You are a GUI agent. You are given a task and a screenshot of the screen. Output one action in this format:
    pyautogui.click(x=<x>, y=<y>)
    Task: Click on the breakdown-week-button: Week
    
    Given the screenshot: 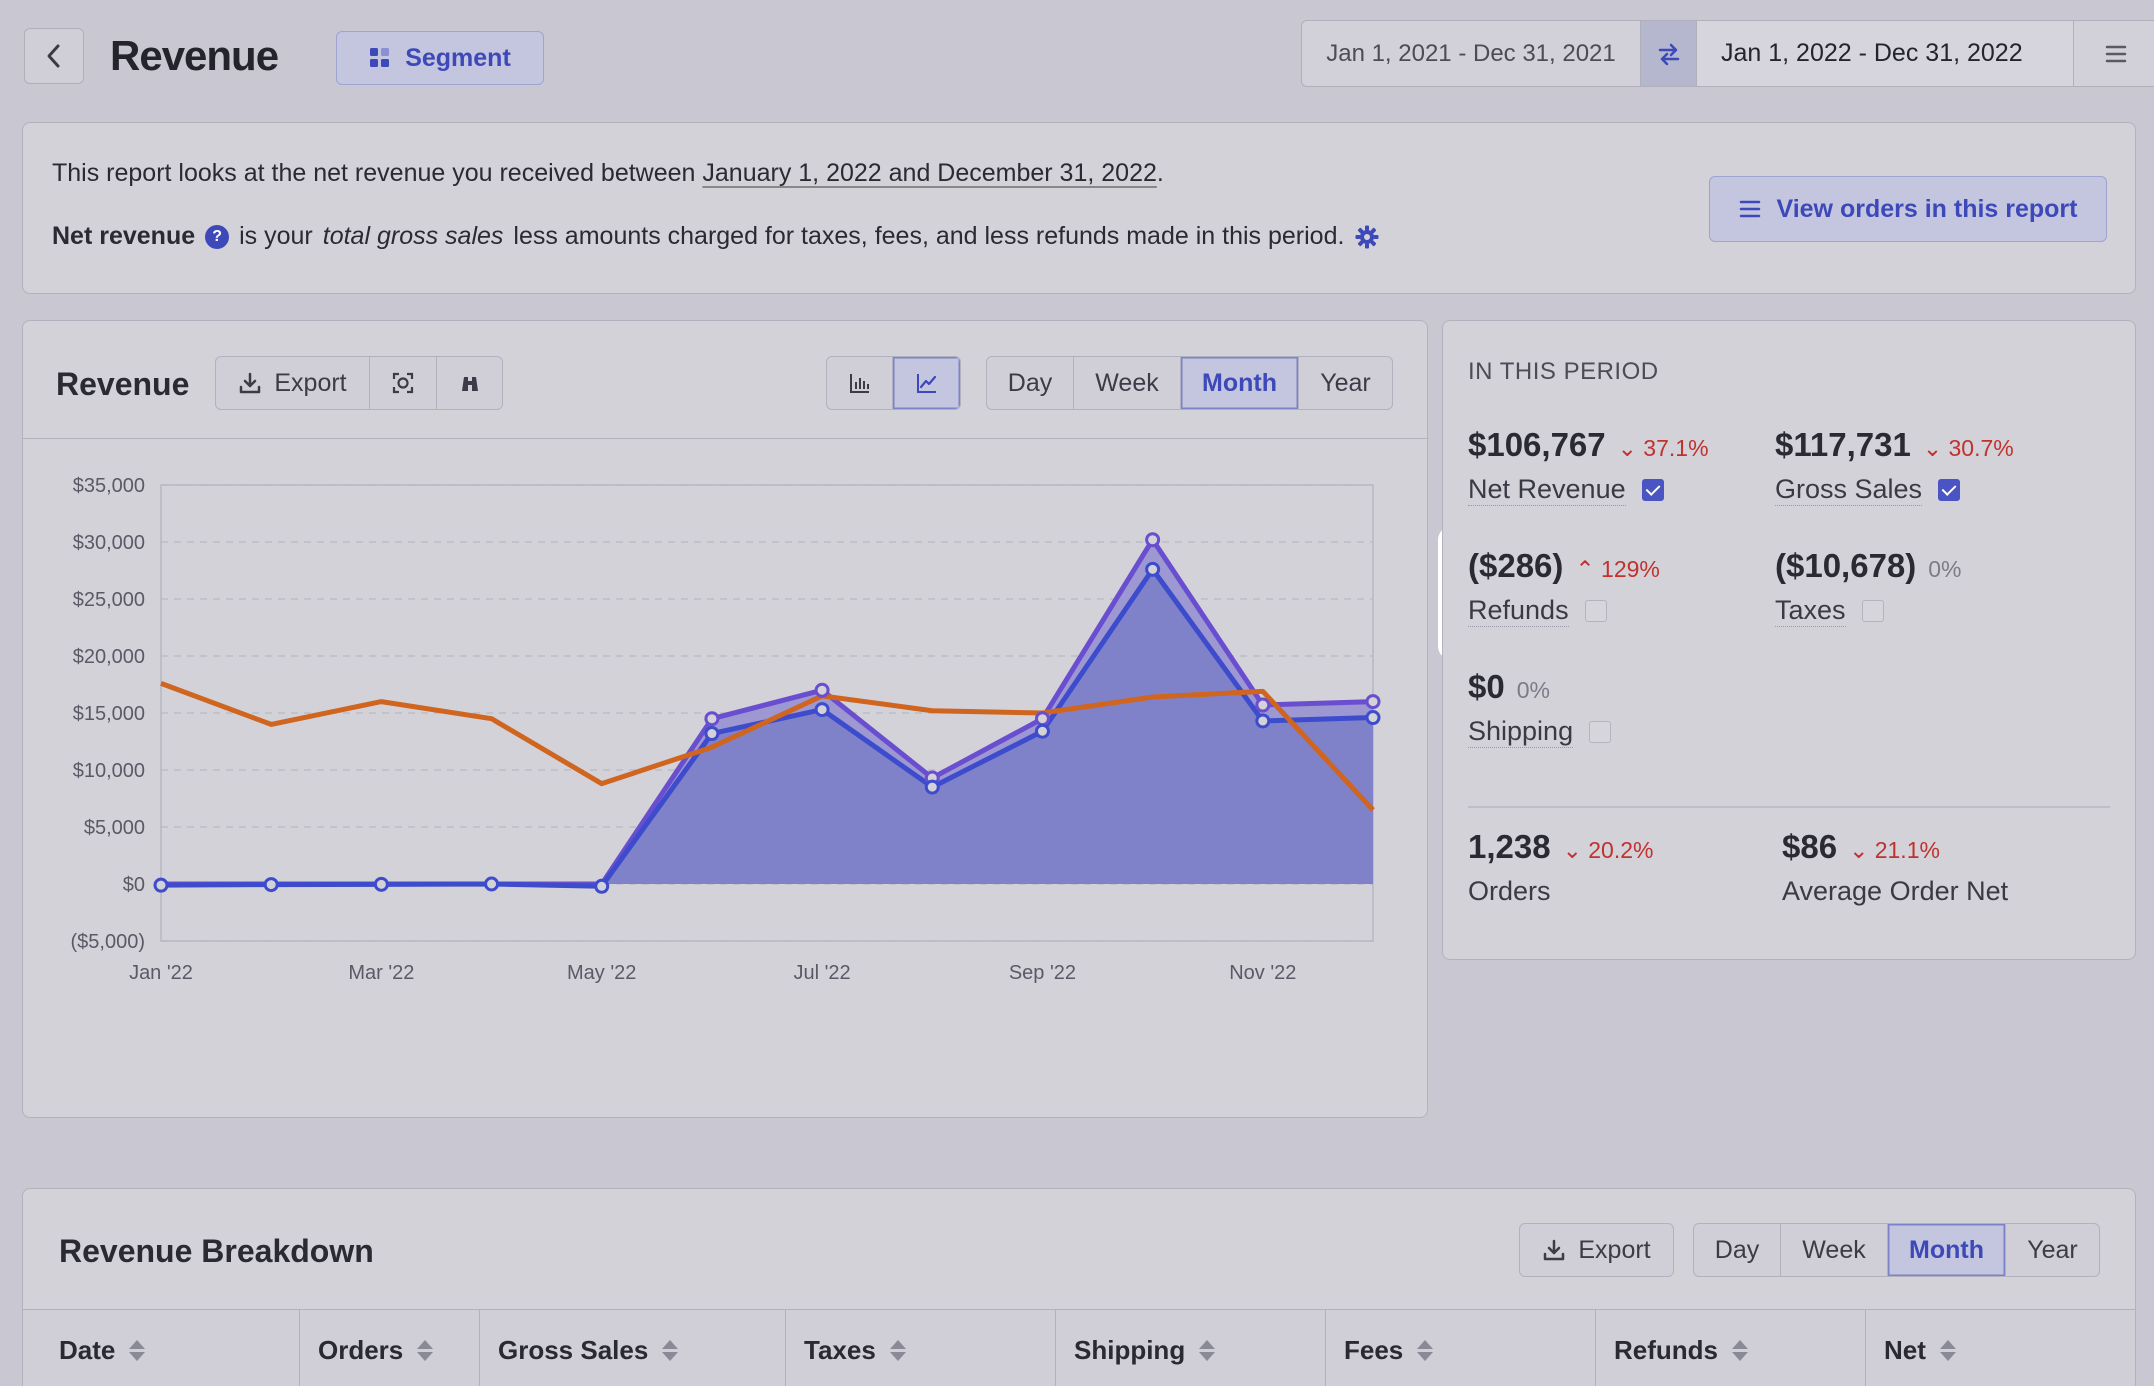 What is the action you would take?
    pyautogui.click(x=1834, y=1250)
    